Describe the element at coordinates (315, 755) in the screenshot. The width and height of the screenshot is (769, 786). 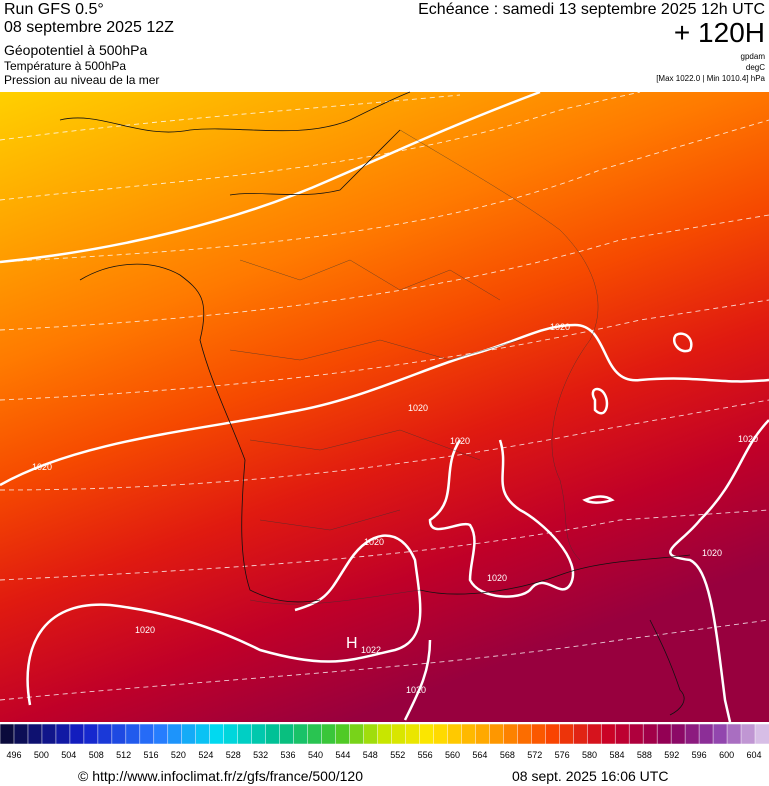
I see `scale-label: 540` at that location.